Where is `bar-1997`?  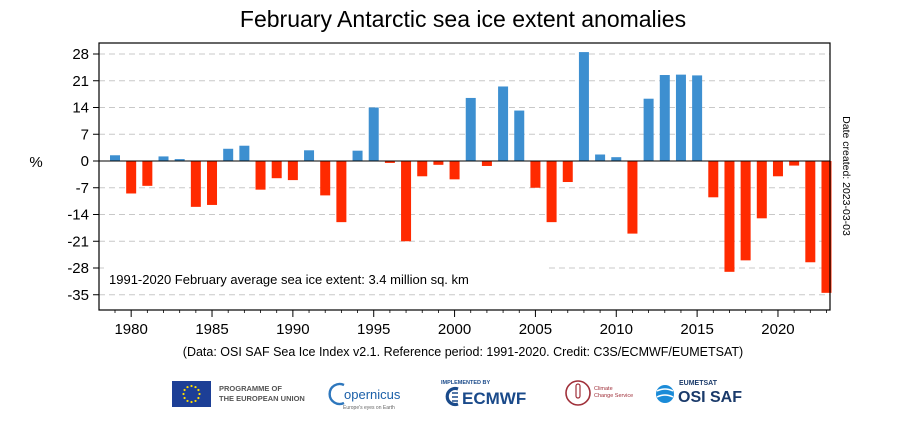 bar-1997 is located at coordinates (406, 201).